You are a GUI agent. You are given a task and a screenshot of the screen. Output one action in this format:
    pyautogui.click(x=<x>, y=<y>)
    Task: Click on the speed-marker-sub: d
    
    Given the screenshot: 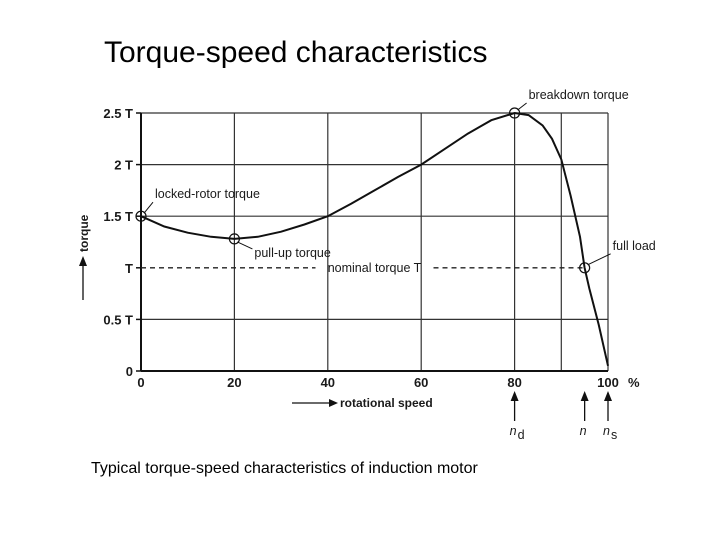 What is the action you would take?
    pyautogui.click(x=521, y=435)
    